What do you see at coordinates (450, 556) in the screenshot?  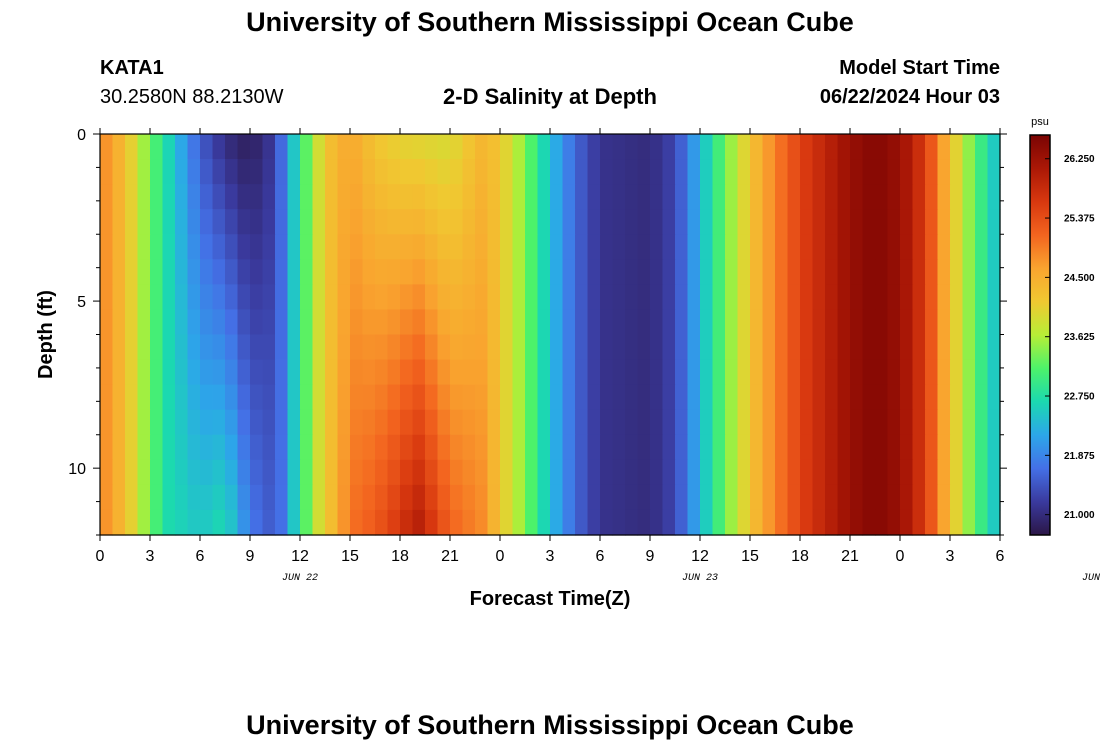 I see `x-tick-label: 21` at bounding box center [450, 556].